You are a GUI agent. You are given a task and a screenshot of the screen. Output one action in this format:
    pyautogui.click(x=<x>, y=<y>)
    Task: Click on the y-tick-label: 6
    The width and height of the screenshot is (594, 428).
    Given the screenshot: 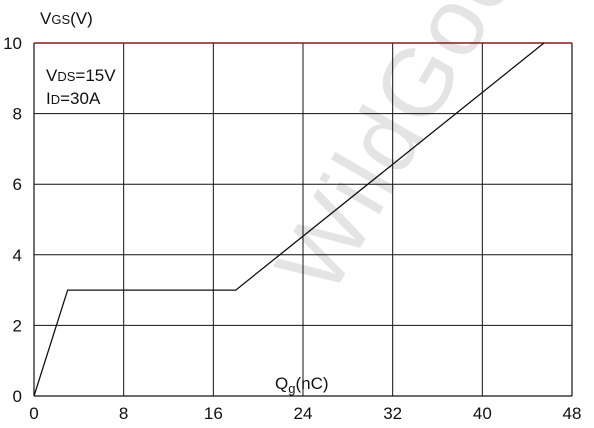 What is the action you would take?
    pyautogui.click(x=17, y=184)
    